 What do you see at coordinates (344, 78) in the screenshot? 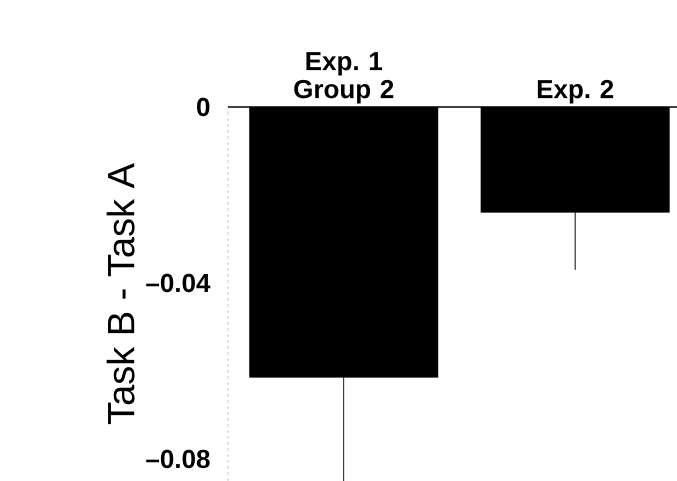
I see `x-tick-label: Exp. 1 Group 2` at bounding box center [344, 78].